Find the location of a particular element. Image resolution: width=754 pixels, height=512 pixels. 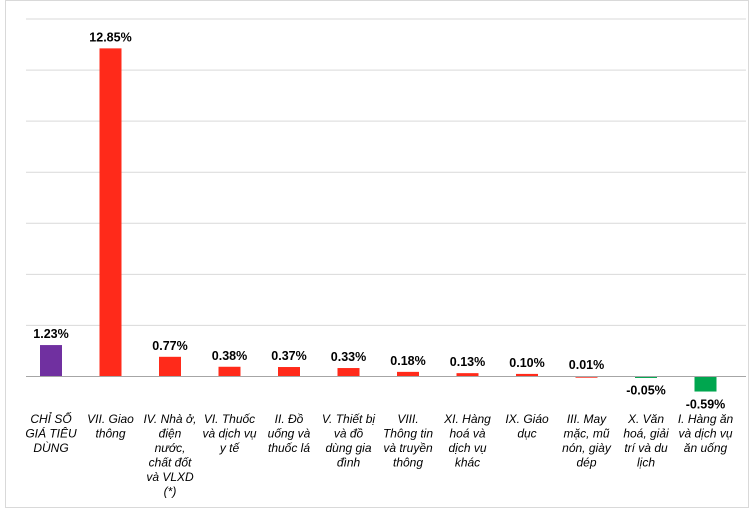

category-label: VI. Thuốc và dịch vụ y tế is located at coordinates (229, 433).